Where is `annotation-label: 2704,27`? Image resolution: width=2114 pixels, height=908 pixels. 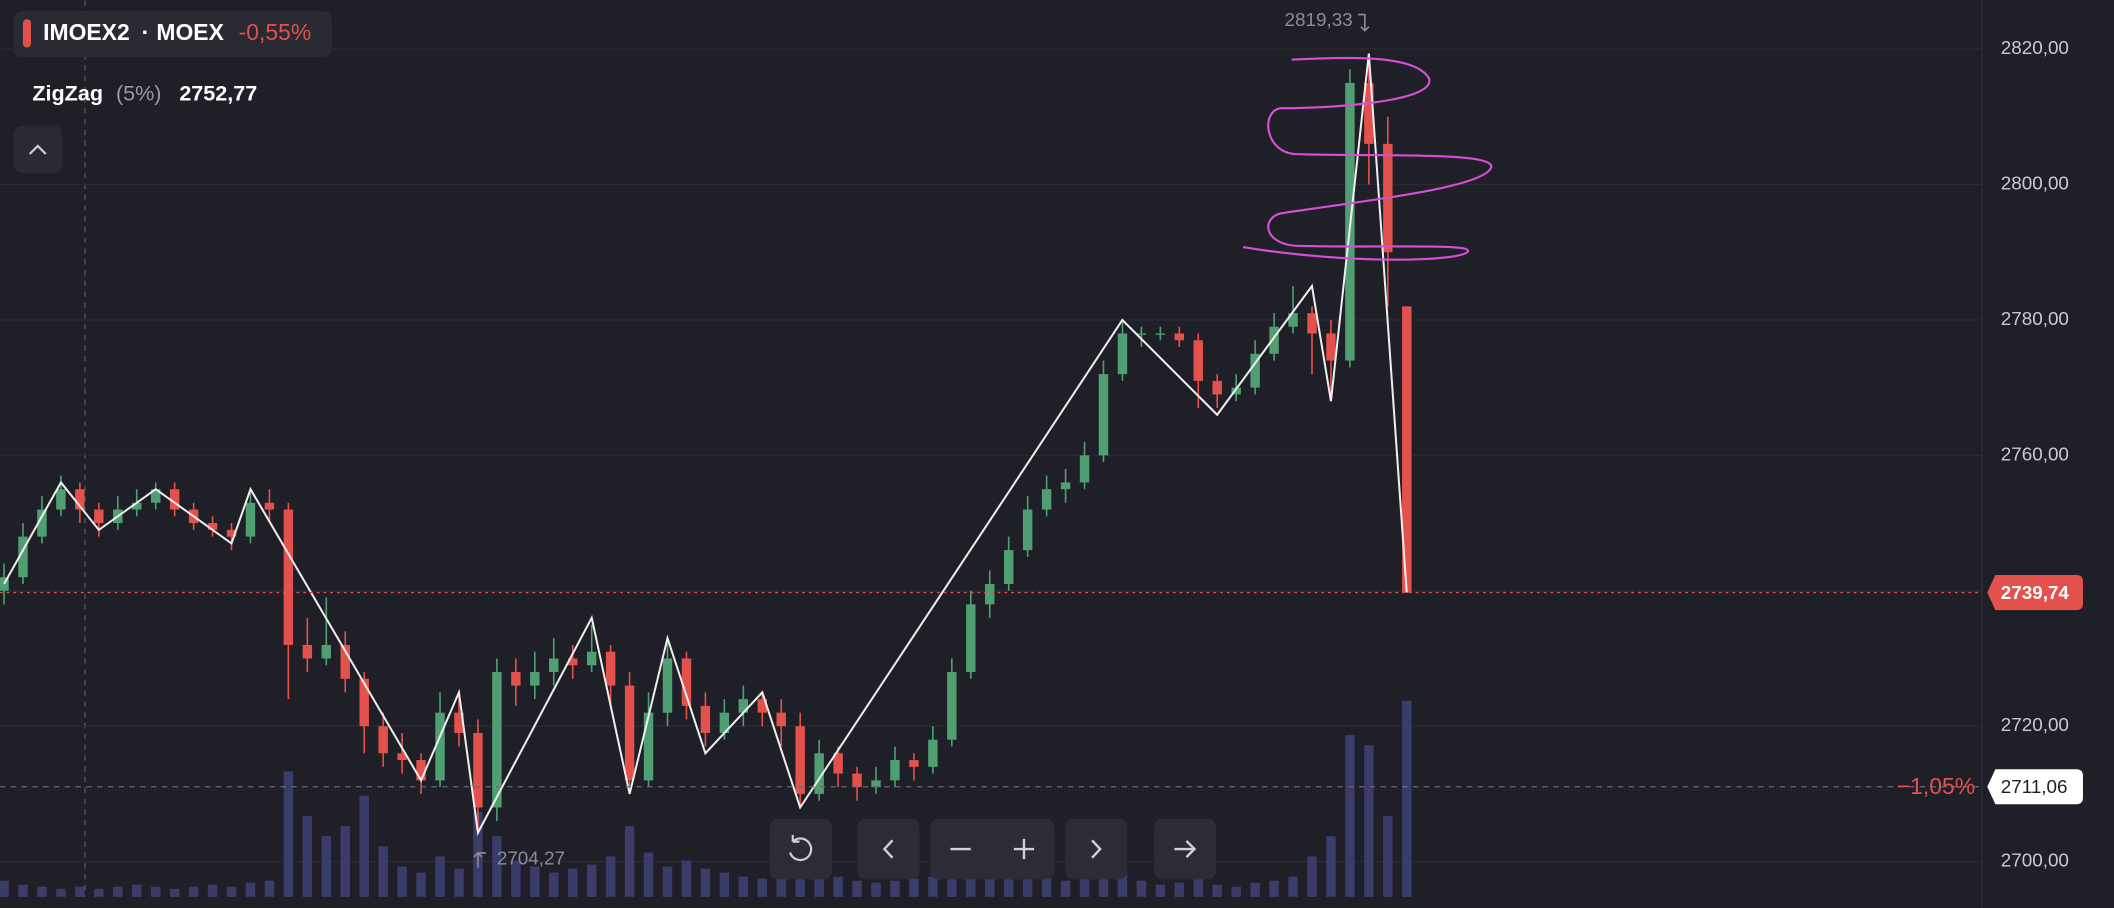
annotation-label: 2704,27 is located at coordinates (531, 858).